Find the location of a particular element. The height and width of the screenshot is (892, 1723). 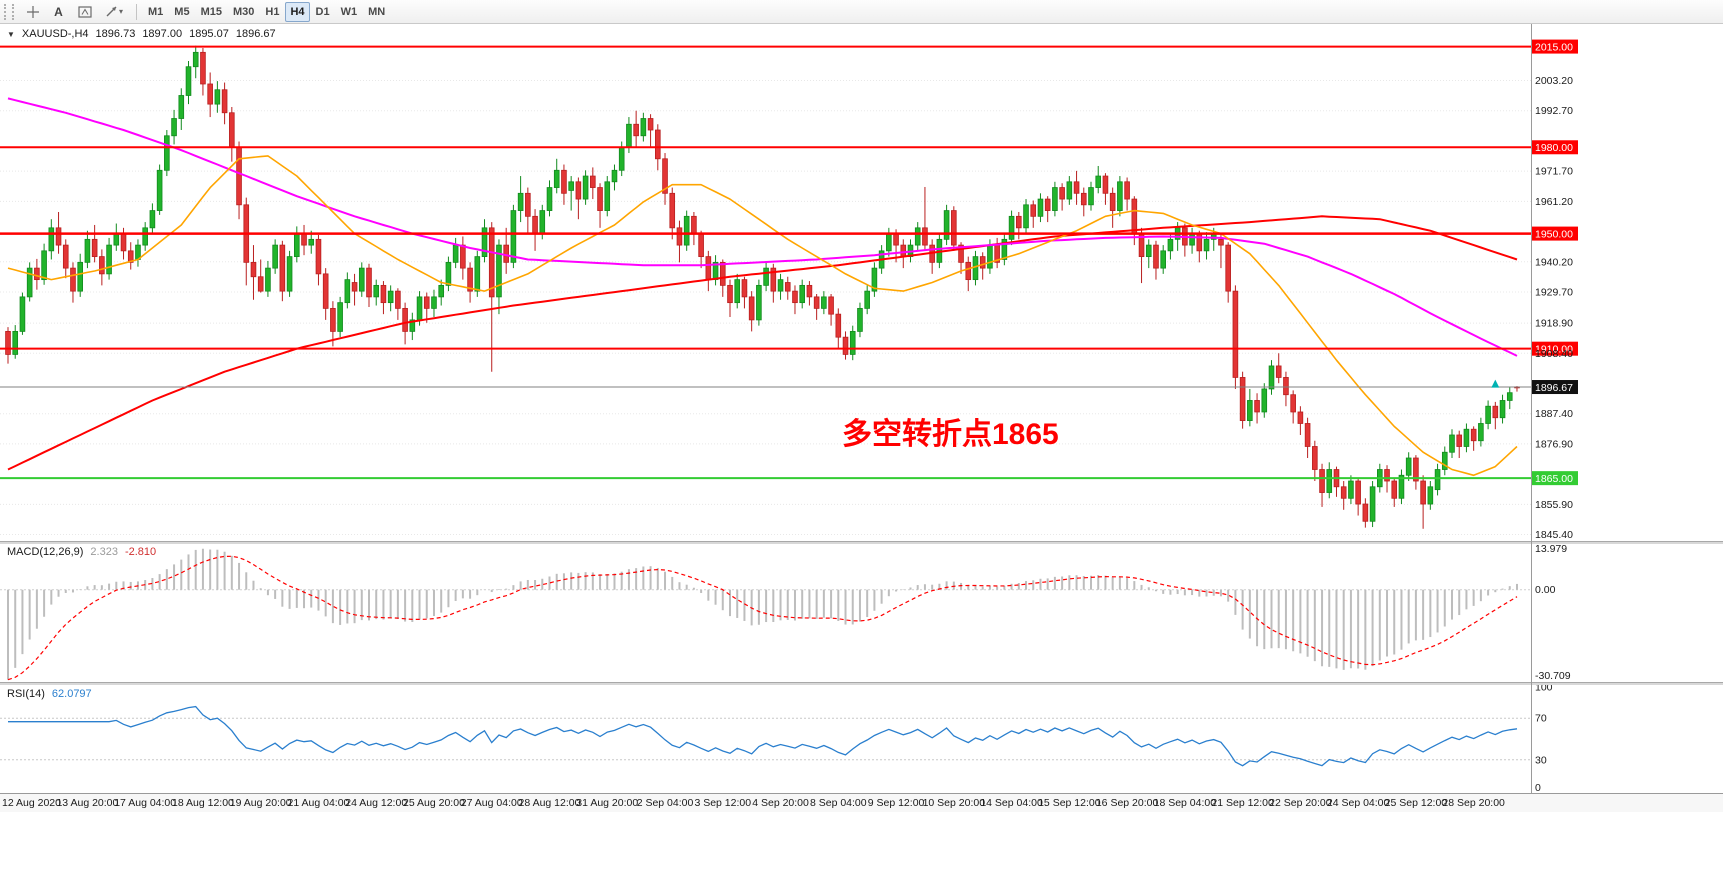

macd-panel-splitter is located at coordinates (861, 542).